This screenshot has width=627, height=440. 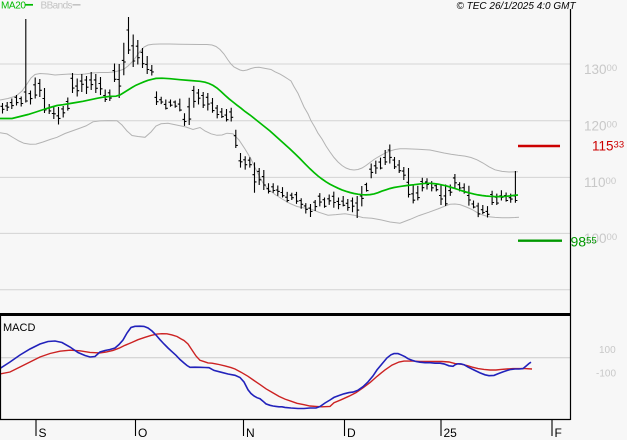 I want to click on svg-text: 11533, so click(x=608, y=146).